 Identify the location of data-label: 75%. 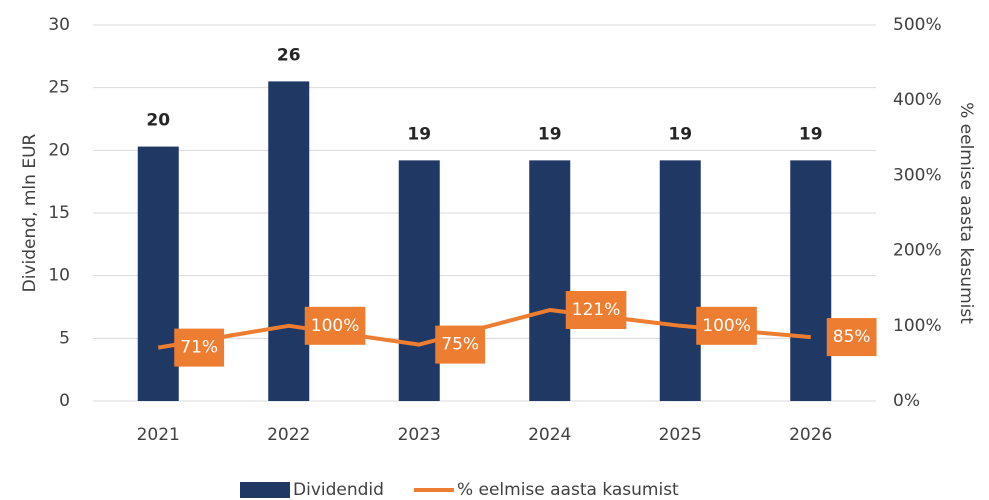
(460, 344).